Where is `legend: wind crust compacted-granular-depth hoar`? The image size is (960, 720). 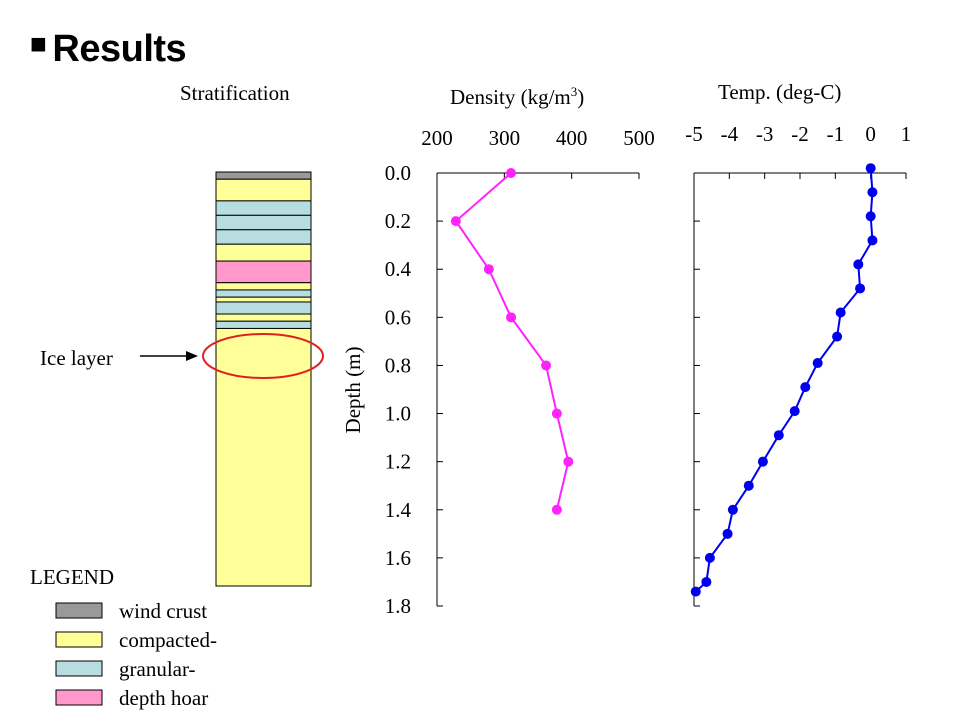
legend: wind crust compacted-granular-depth hoar is located at coordinates (136, 654).